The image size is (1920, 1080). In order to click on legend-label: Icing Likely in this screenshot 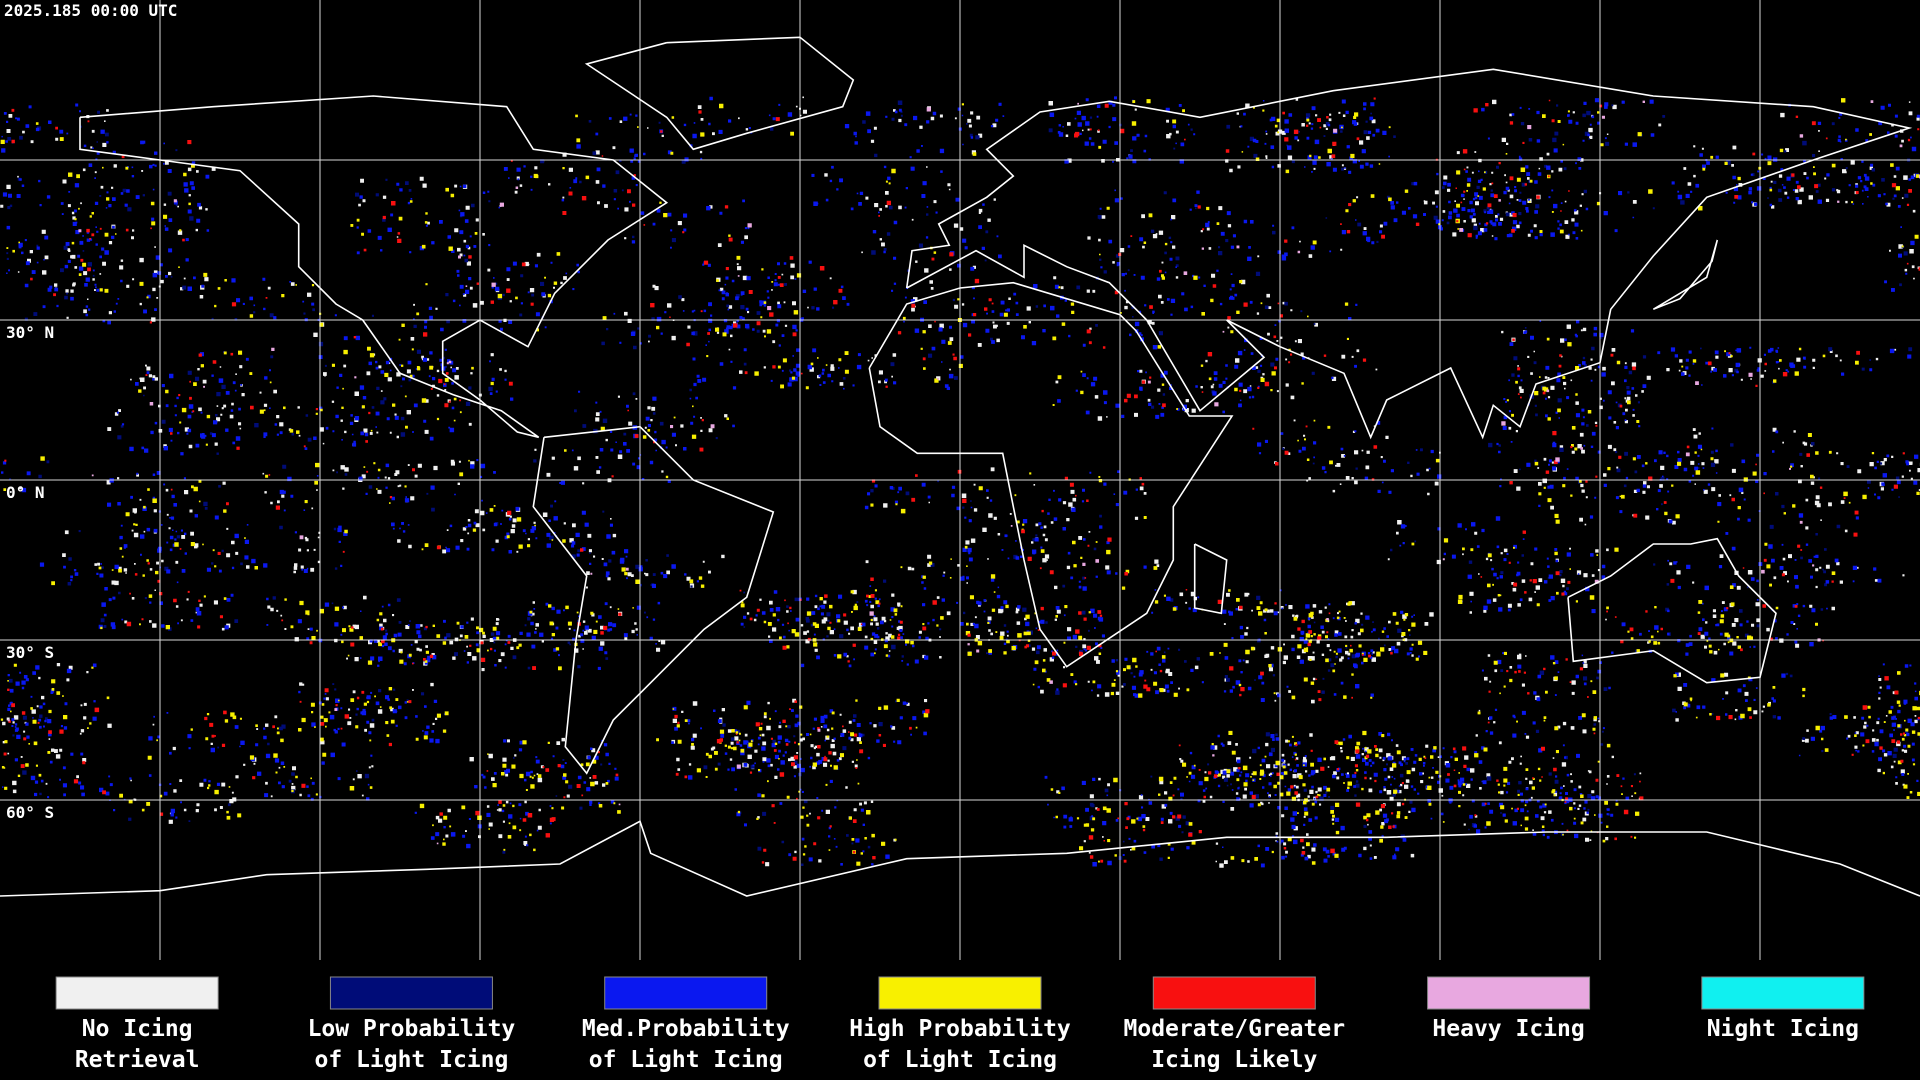, I will do `click(1234, 1060)`.